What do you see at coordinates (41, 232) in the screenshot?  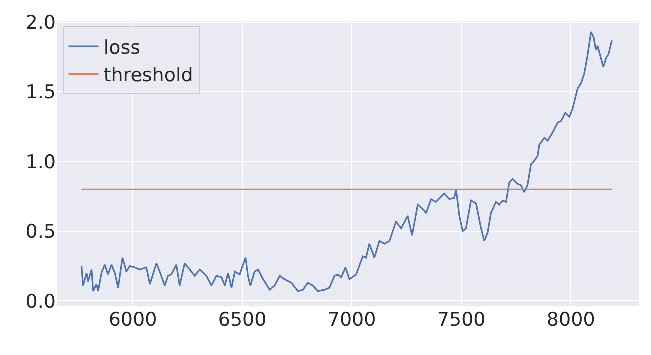 I see `y-tick-label: 0.5` at bounding box center [41, 232].